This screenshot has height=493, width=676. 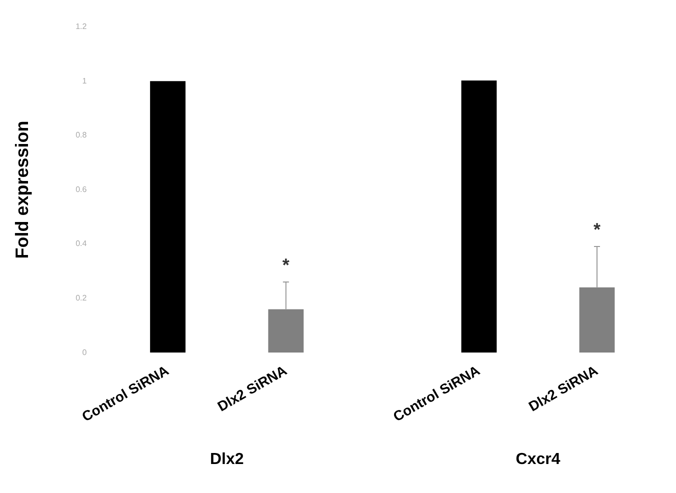 What do you see at coordinates (82, 298) in the screenshot?
I see `y-tick-label: 0.2` at bounding box center [82, 298].